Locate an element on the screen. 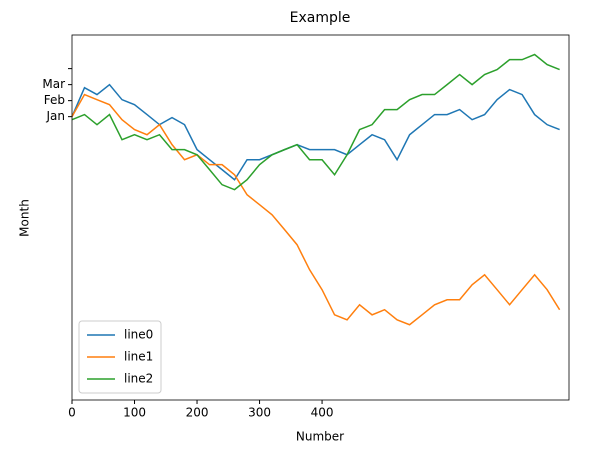  x-axis-label: Number is located at coordinates (320, 437).